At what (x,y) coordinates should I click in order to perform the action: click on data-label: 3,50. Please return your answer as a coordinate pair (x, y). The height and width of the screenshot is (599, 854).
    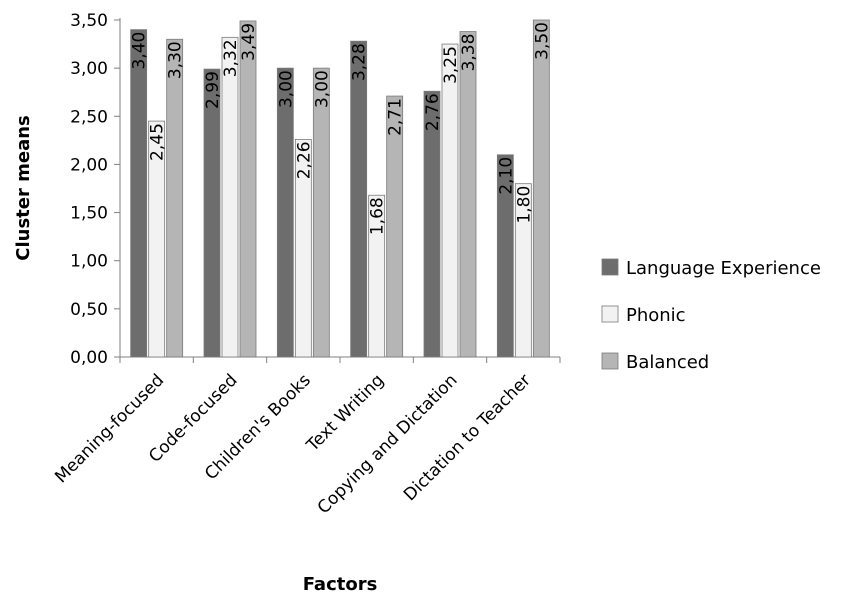
    Looking at the image, I should click on (542, 41).